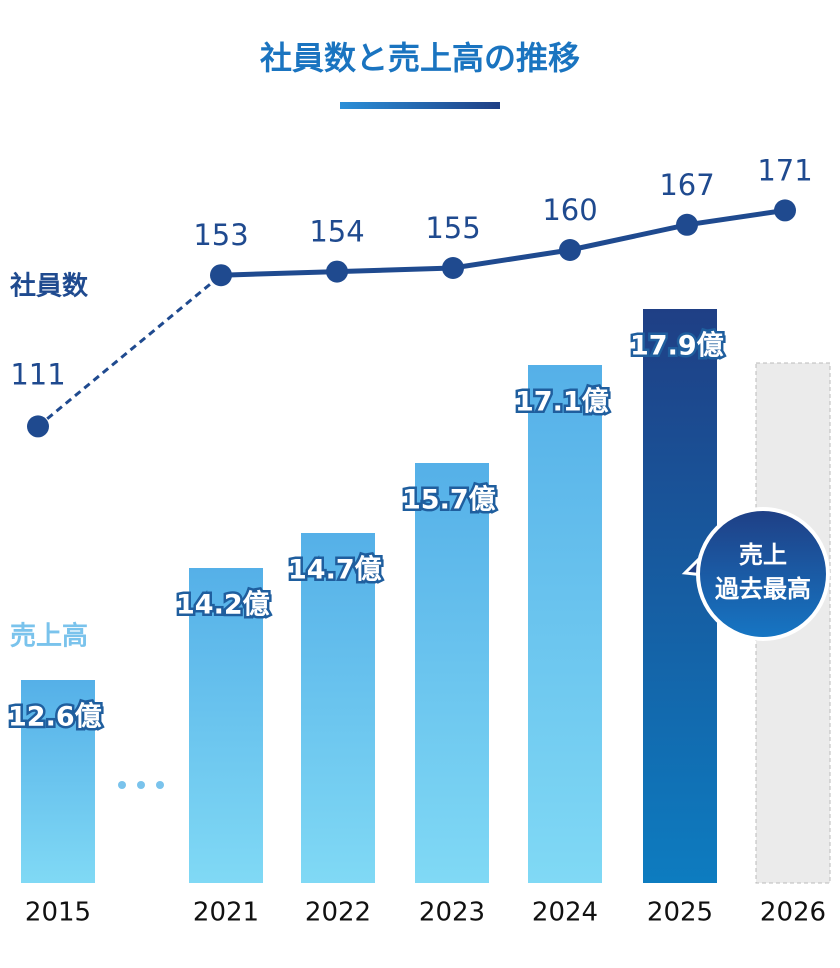 This screenshot has width=840, height=968. What do you see at coordinates (763, 574) in the screenshot?
I see `callout-bubble` at bounding box center [763, 574].